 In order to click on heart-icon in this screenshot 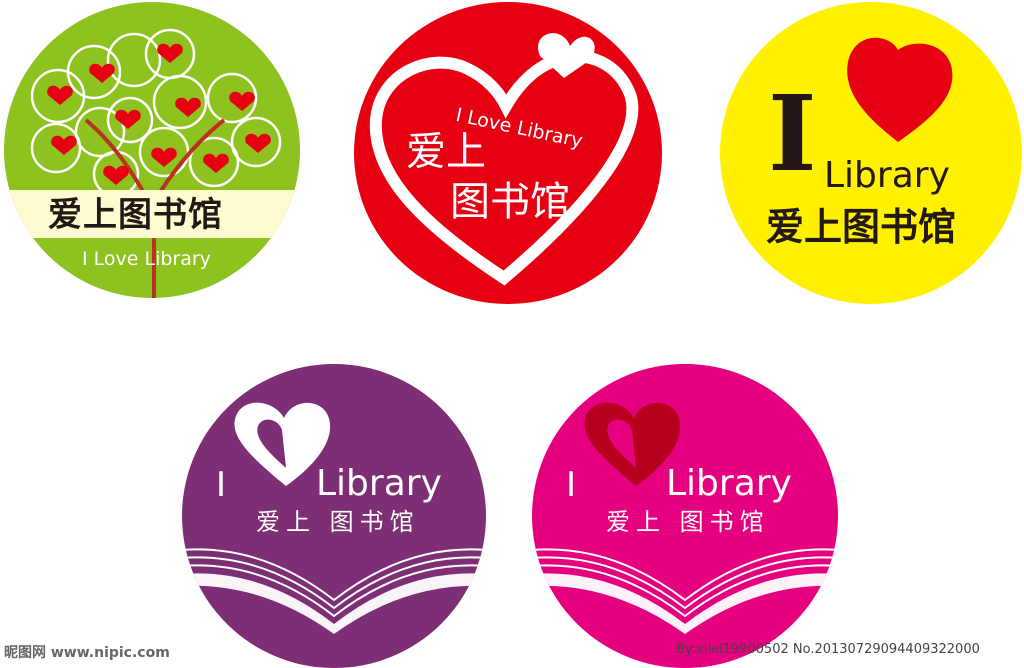, I will do `click(871, 153)`.